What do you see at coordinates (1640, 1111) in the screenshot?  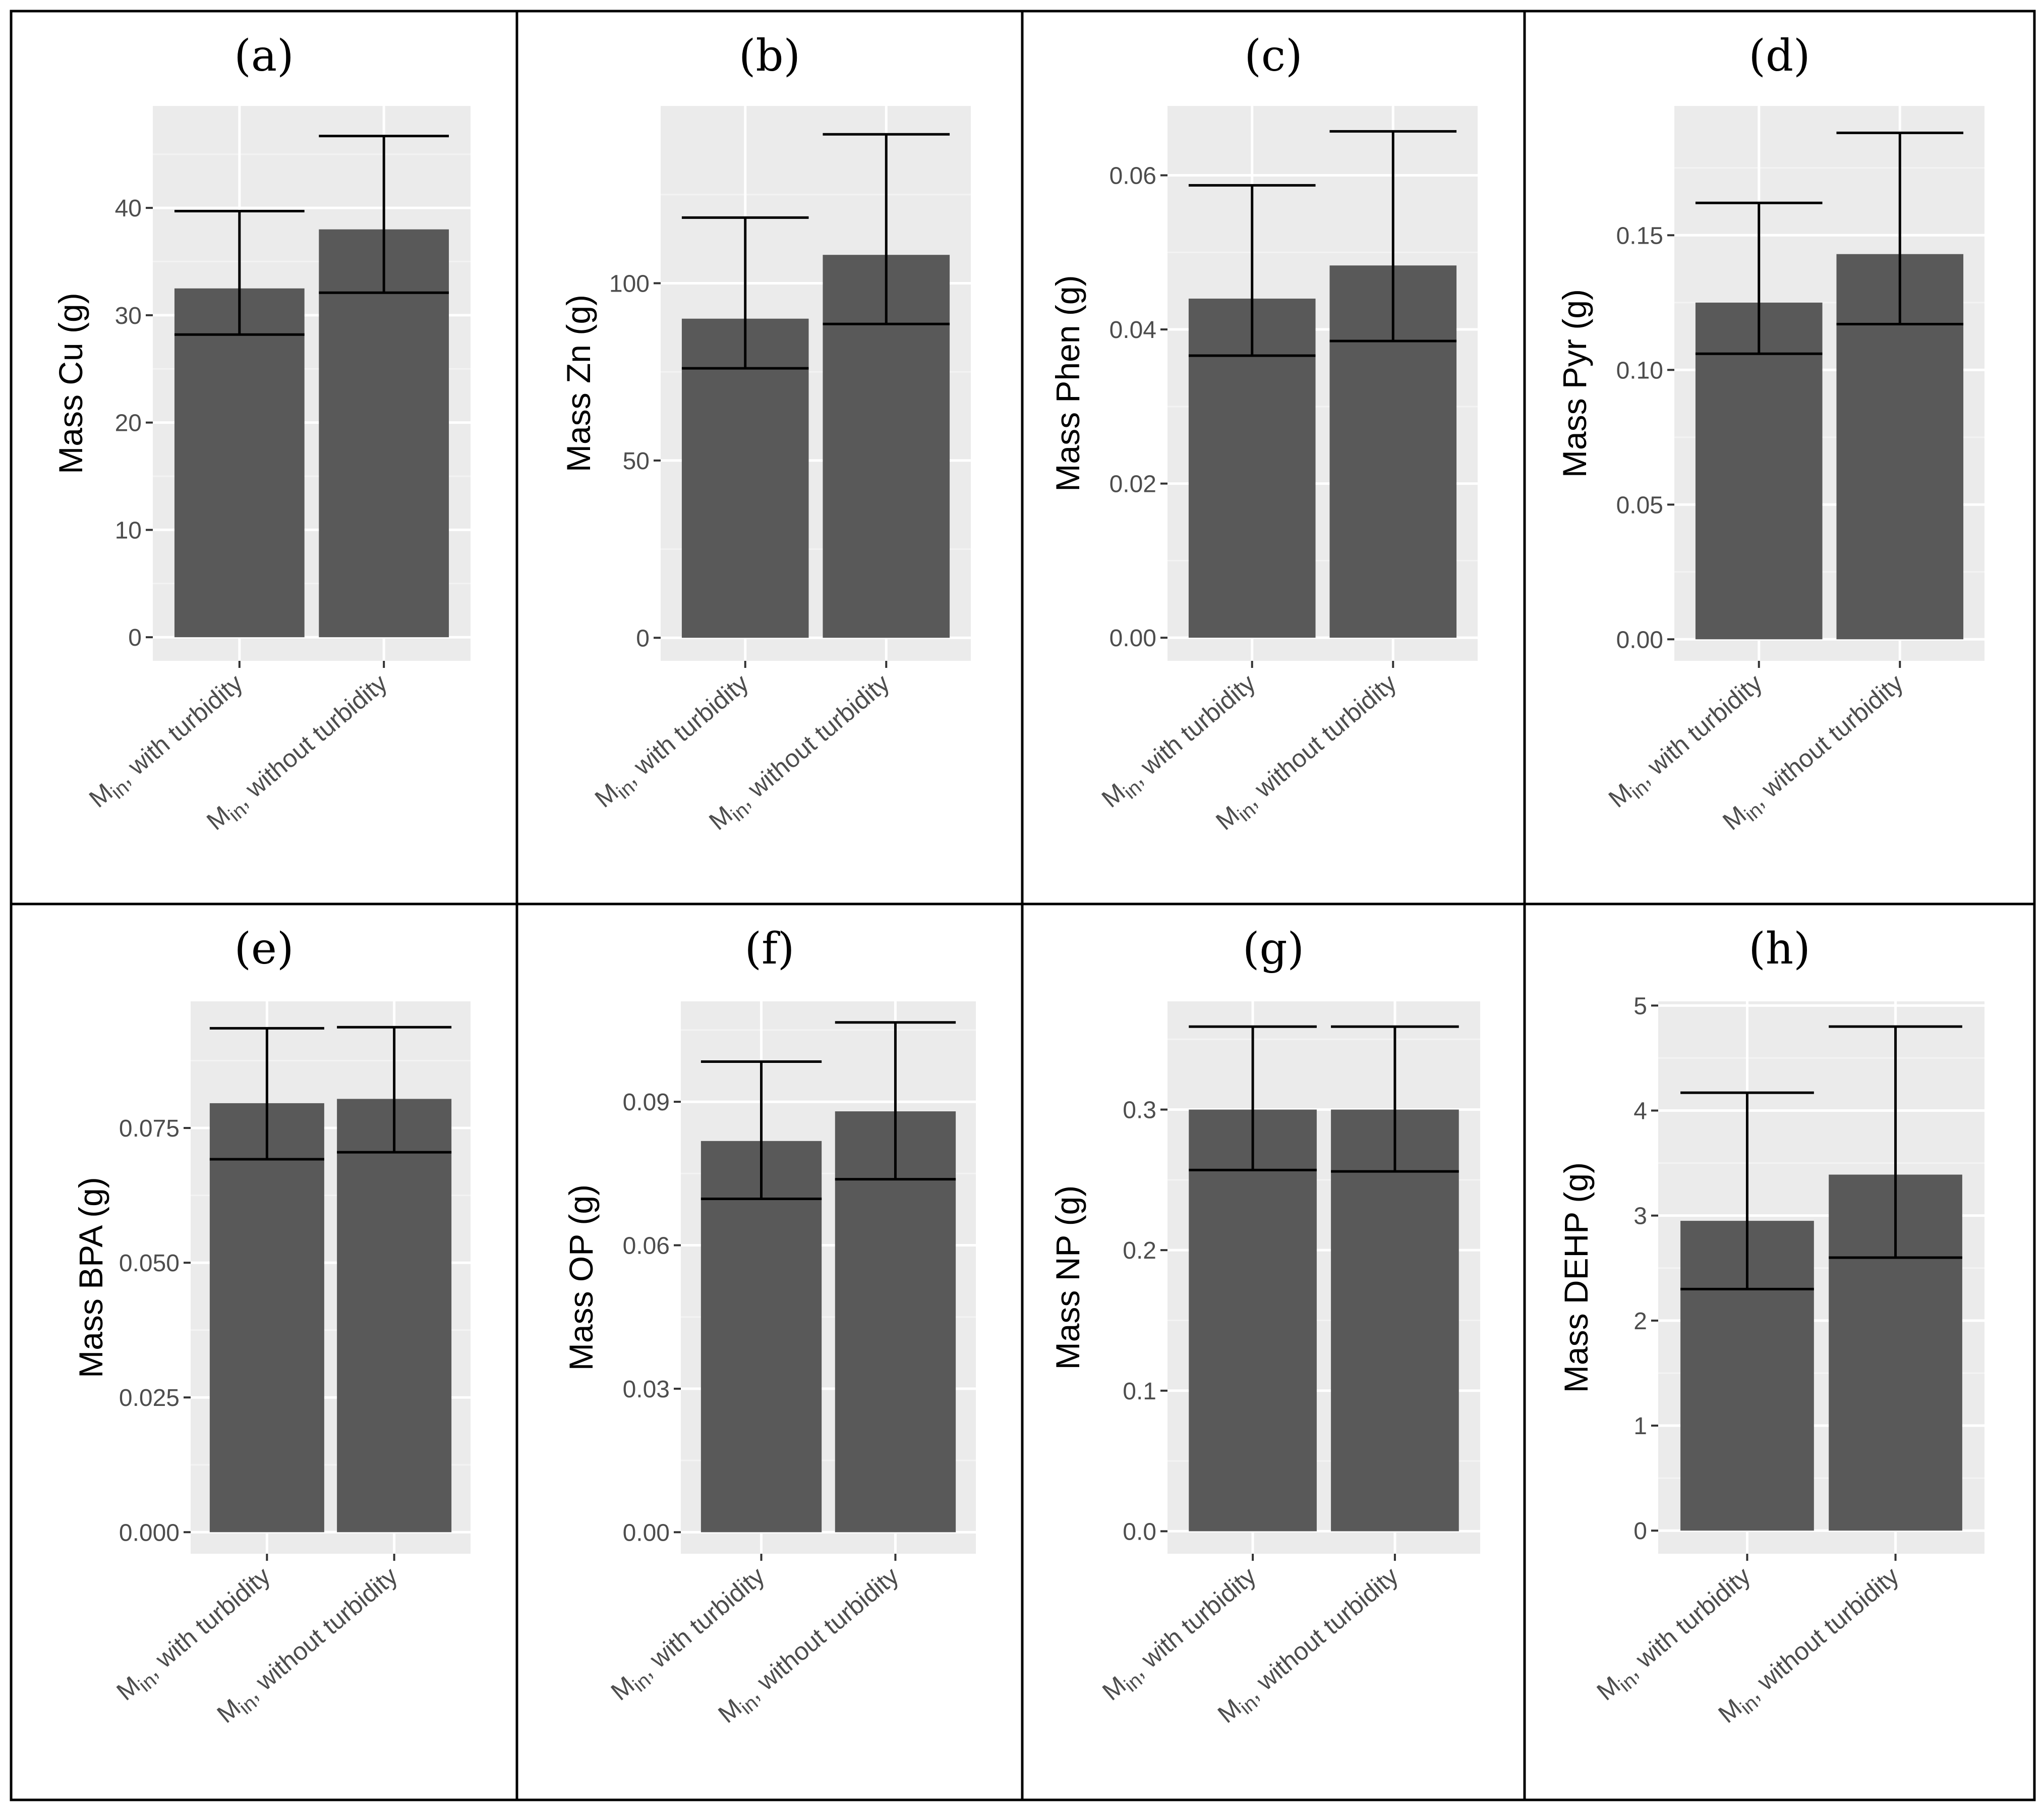 I see `y-tick-label: 4` at bounding box center [1640, 1111].